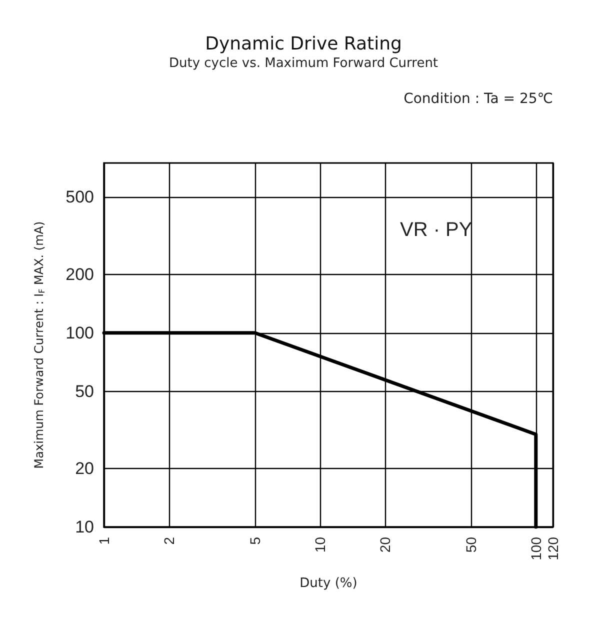 The image size is (607, 627). What do you see at coordinates (384, 544) in the screenshot?
I see `x-tick-label: 20` at bounding box center [384, 544].